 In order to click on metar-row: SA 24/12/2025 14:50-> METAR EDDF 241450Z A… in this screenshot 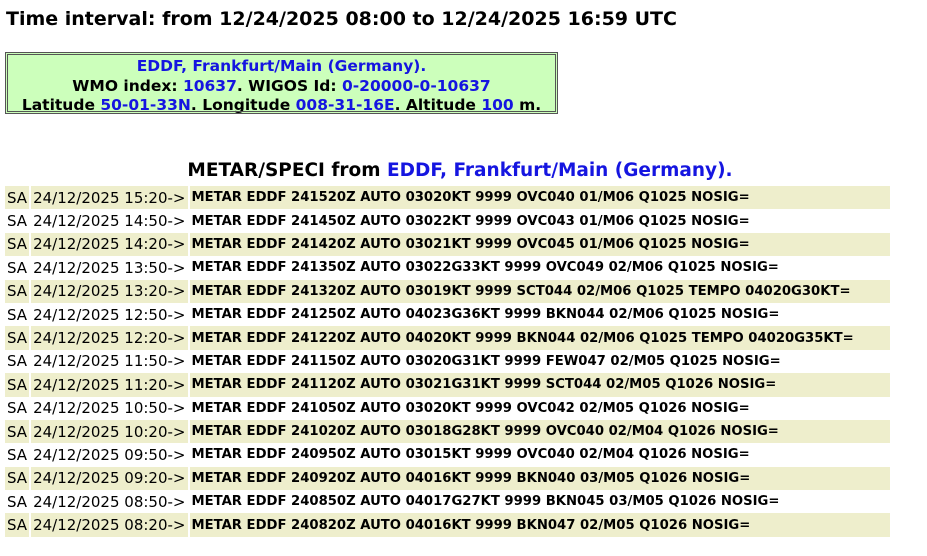, I will do `click(447, 220)`.